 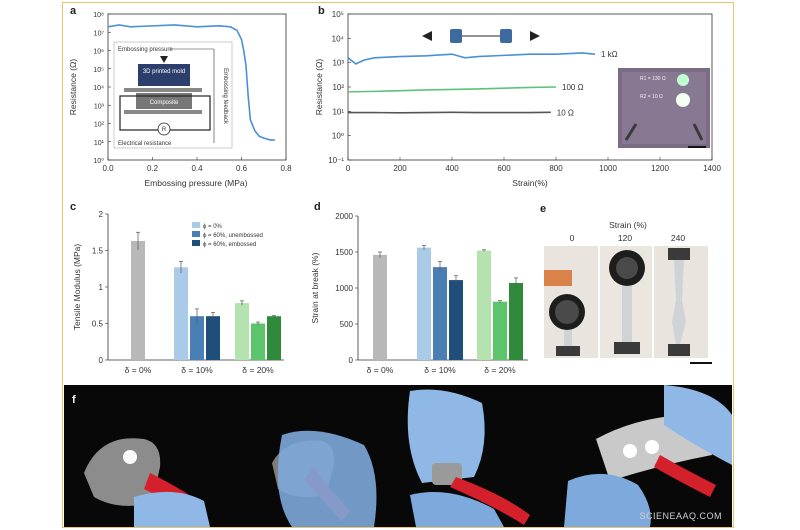 I want to click on panel-b-ytick-label: 10⁰, so click(x=338, y=136).